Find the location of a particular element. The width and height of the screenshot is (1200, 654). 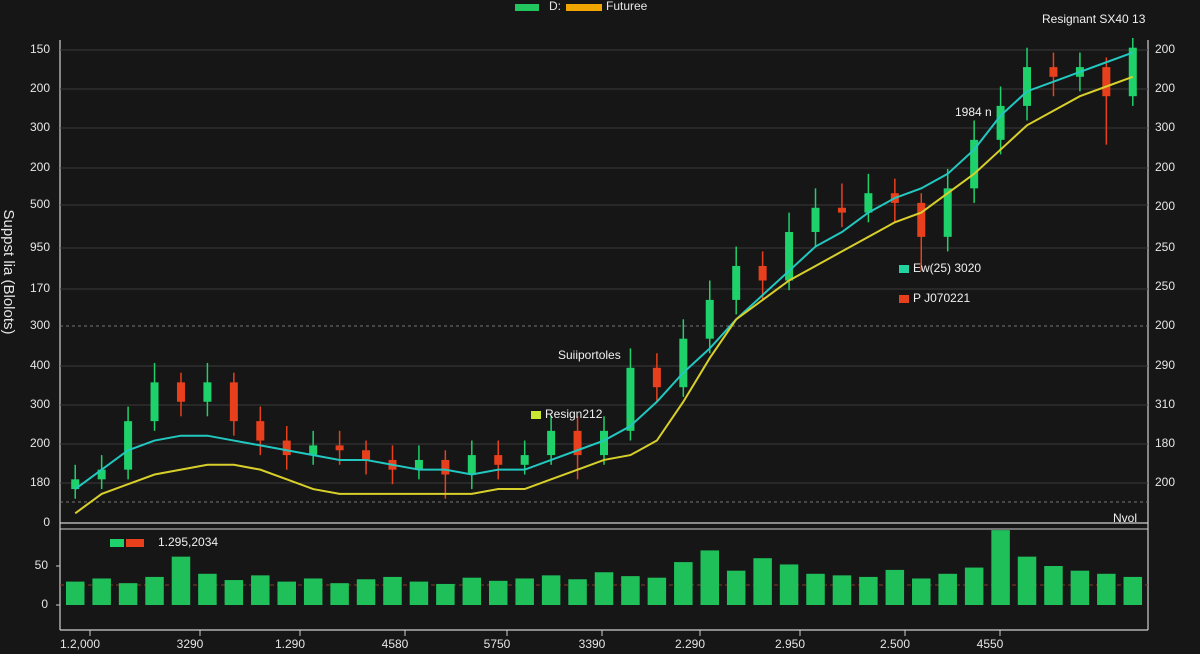

annotation: Suiiportoles is located at coordinates (589, 355).